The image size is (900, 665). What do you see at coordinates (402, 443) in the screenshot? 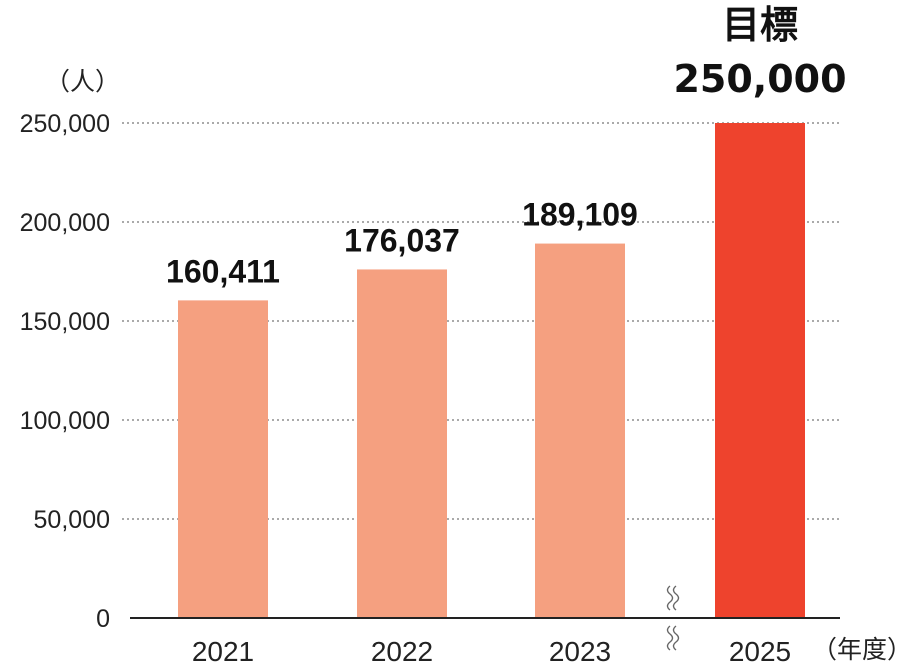
I see `bar-2022` at bounding box center [402, 443].